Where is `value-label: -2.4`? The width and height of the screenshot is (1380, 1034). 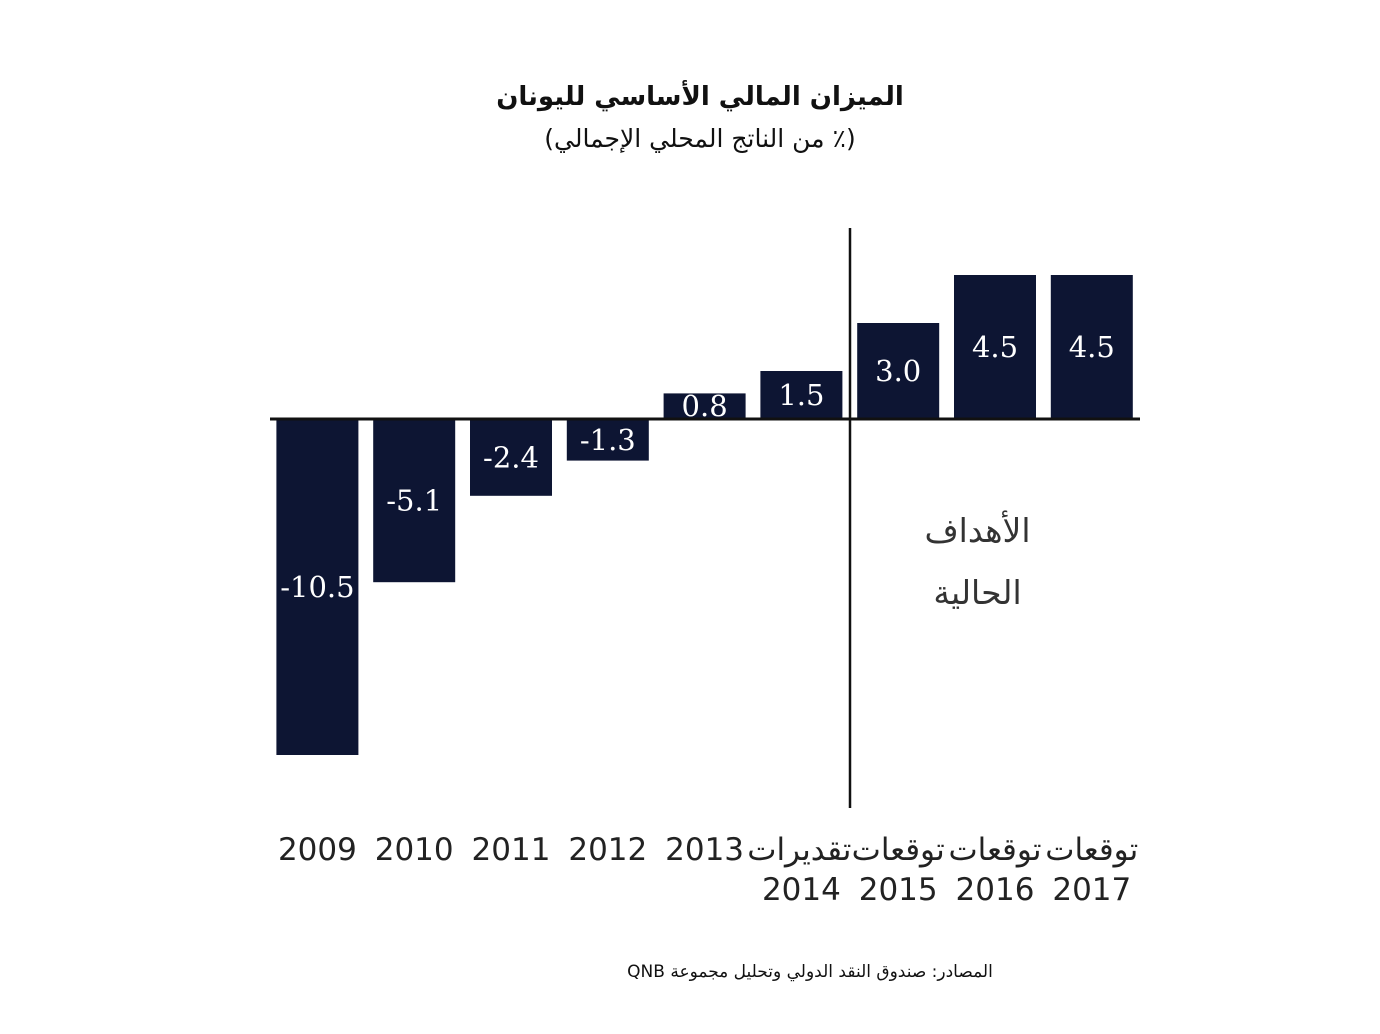 value-label: -2.4 is located at coordinates (511, 457).